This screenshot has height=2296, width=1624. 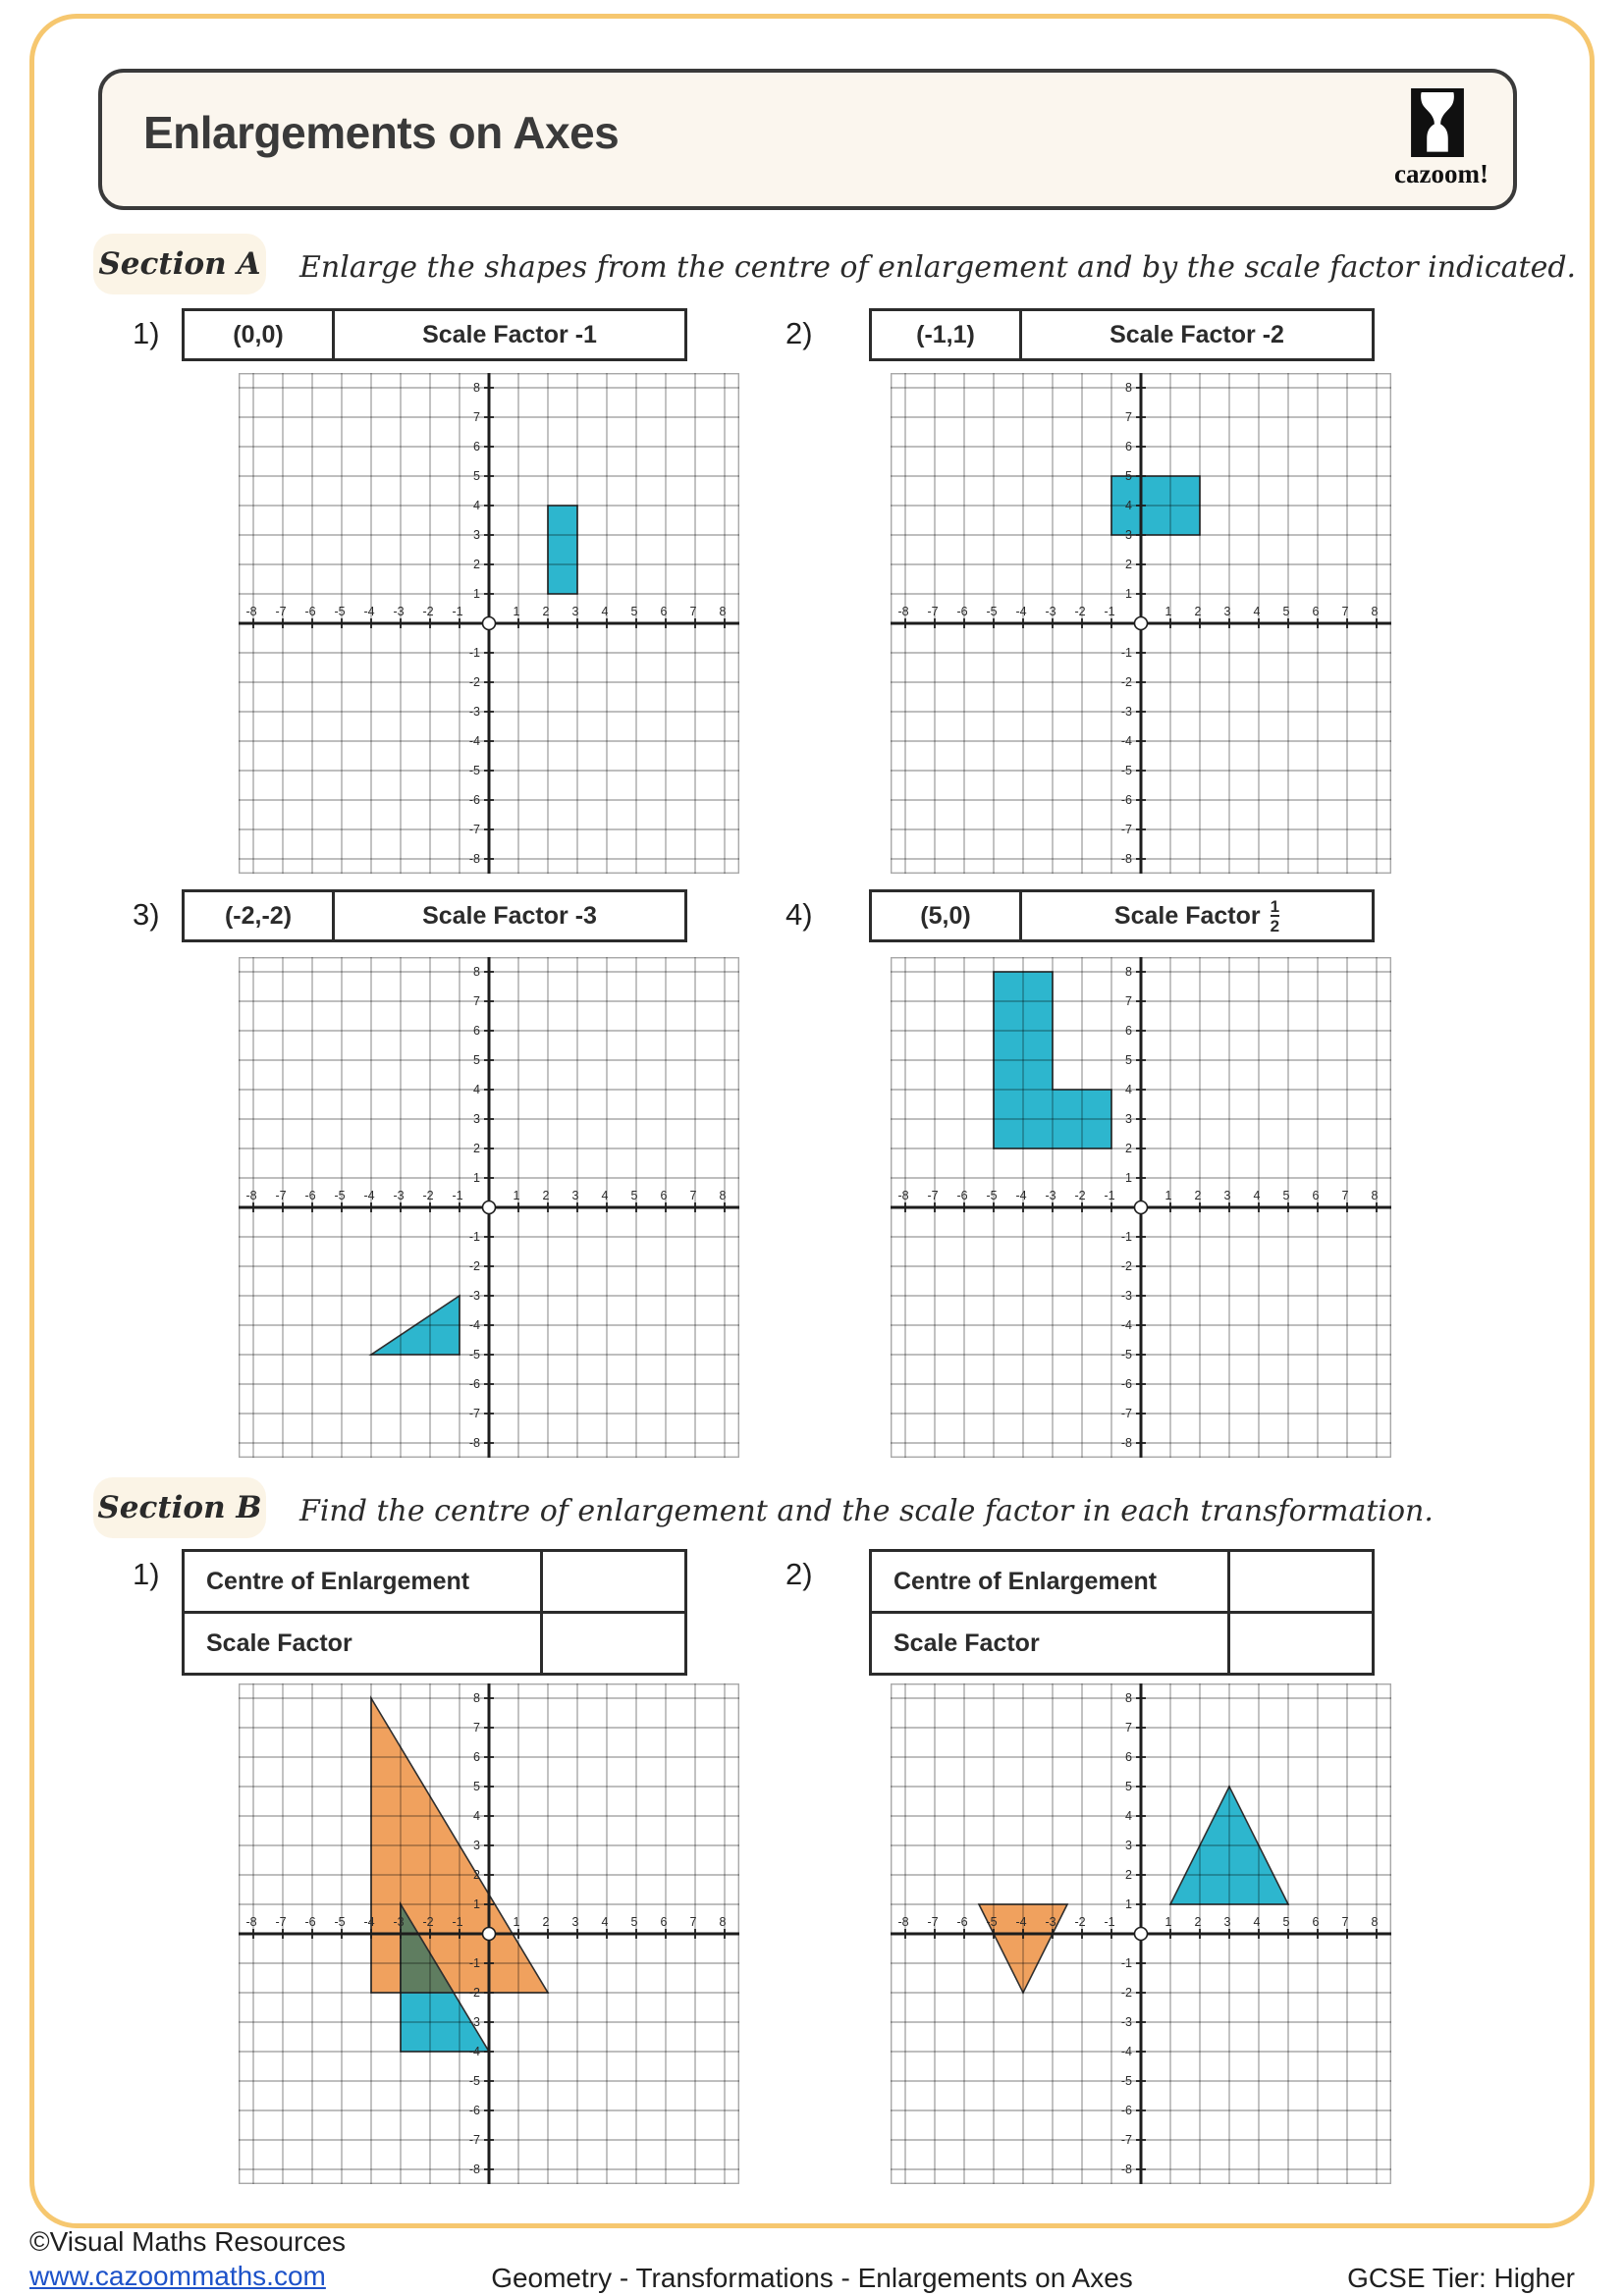 What do you see at coordinates (1197, 334) in the screenshot?
I see `scale-factor-label: Scale Factor -2` at bounding box center [1197, 334].